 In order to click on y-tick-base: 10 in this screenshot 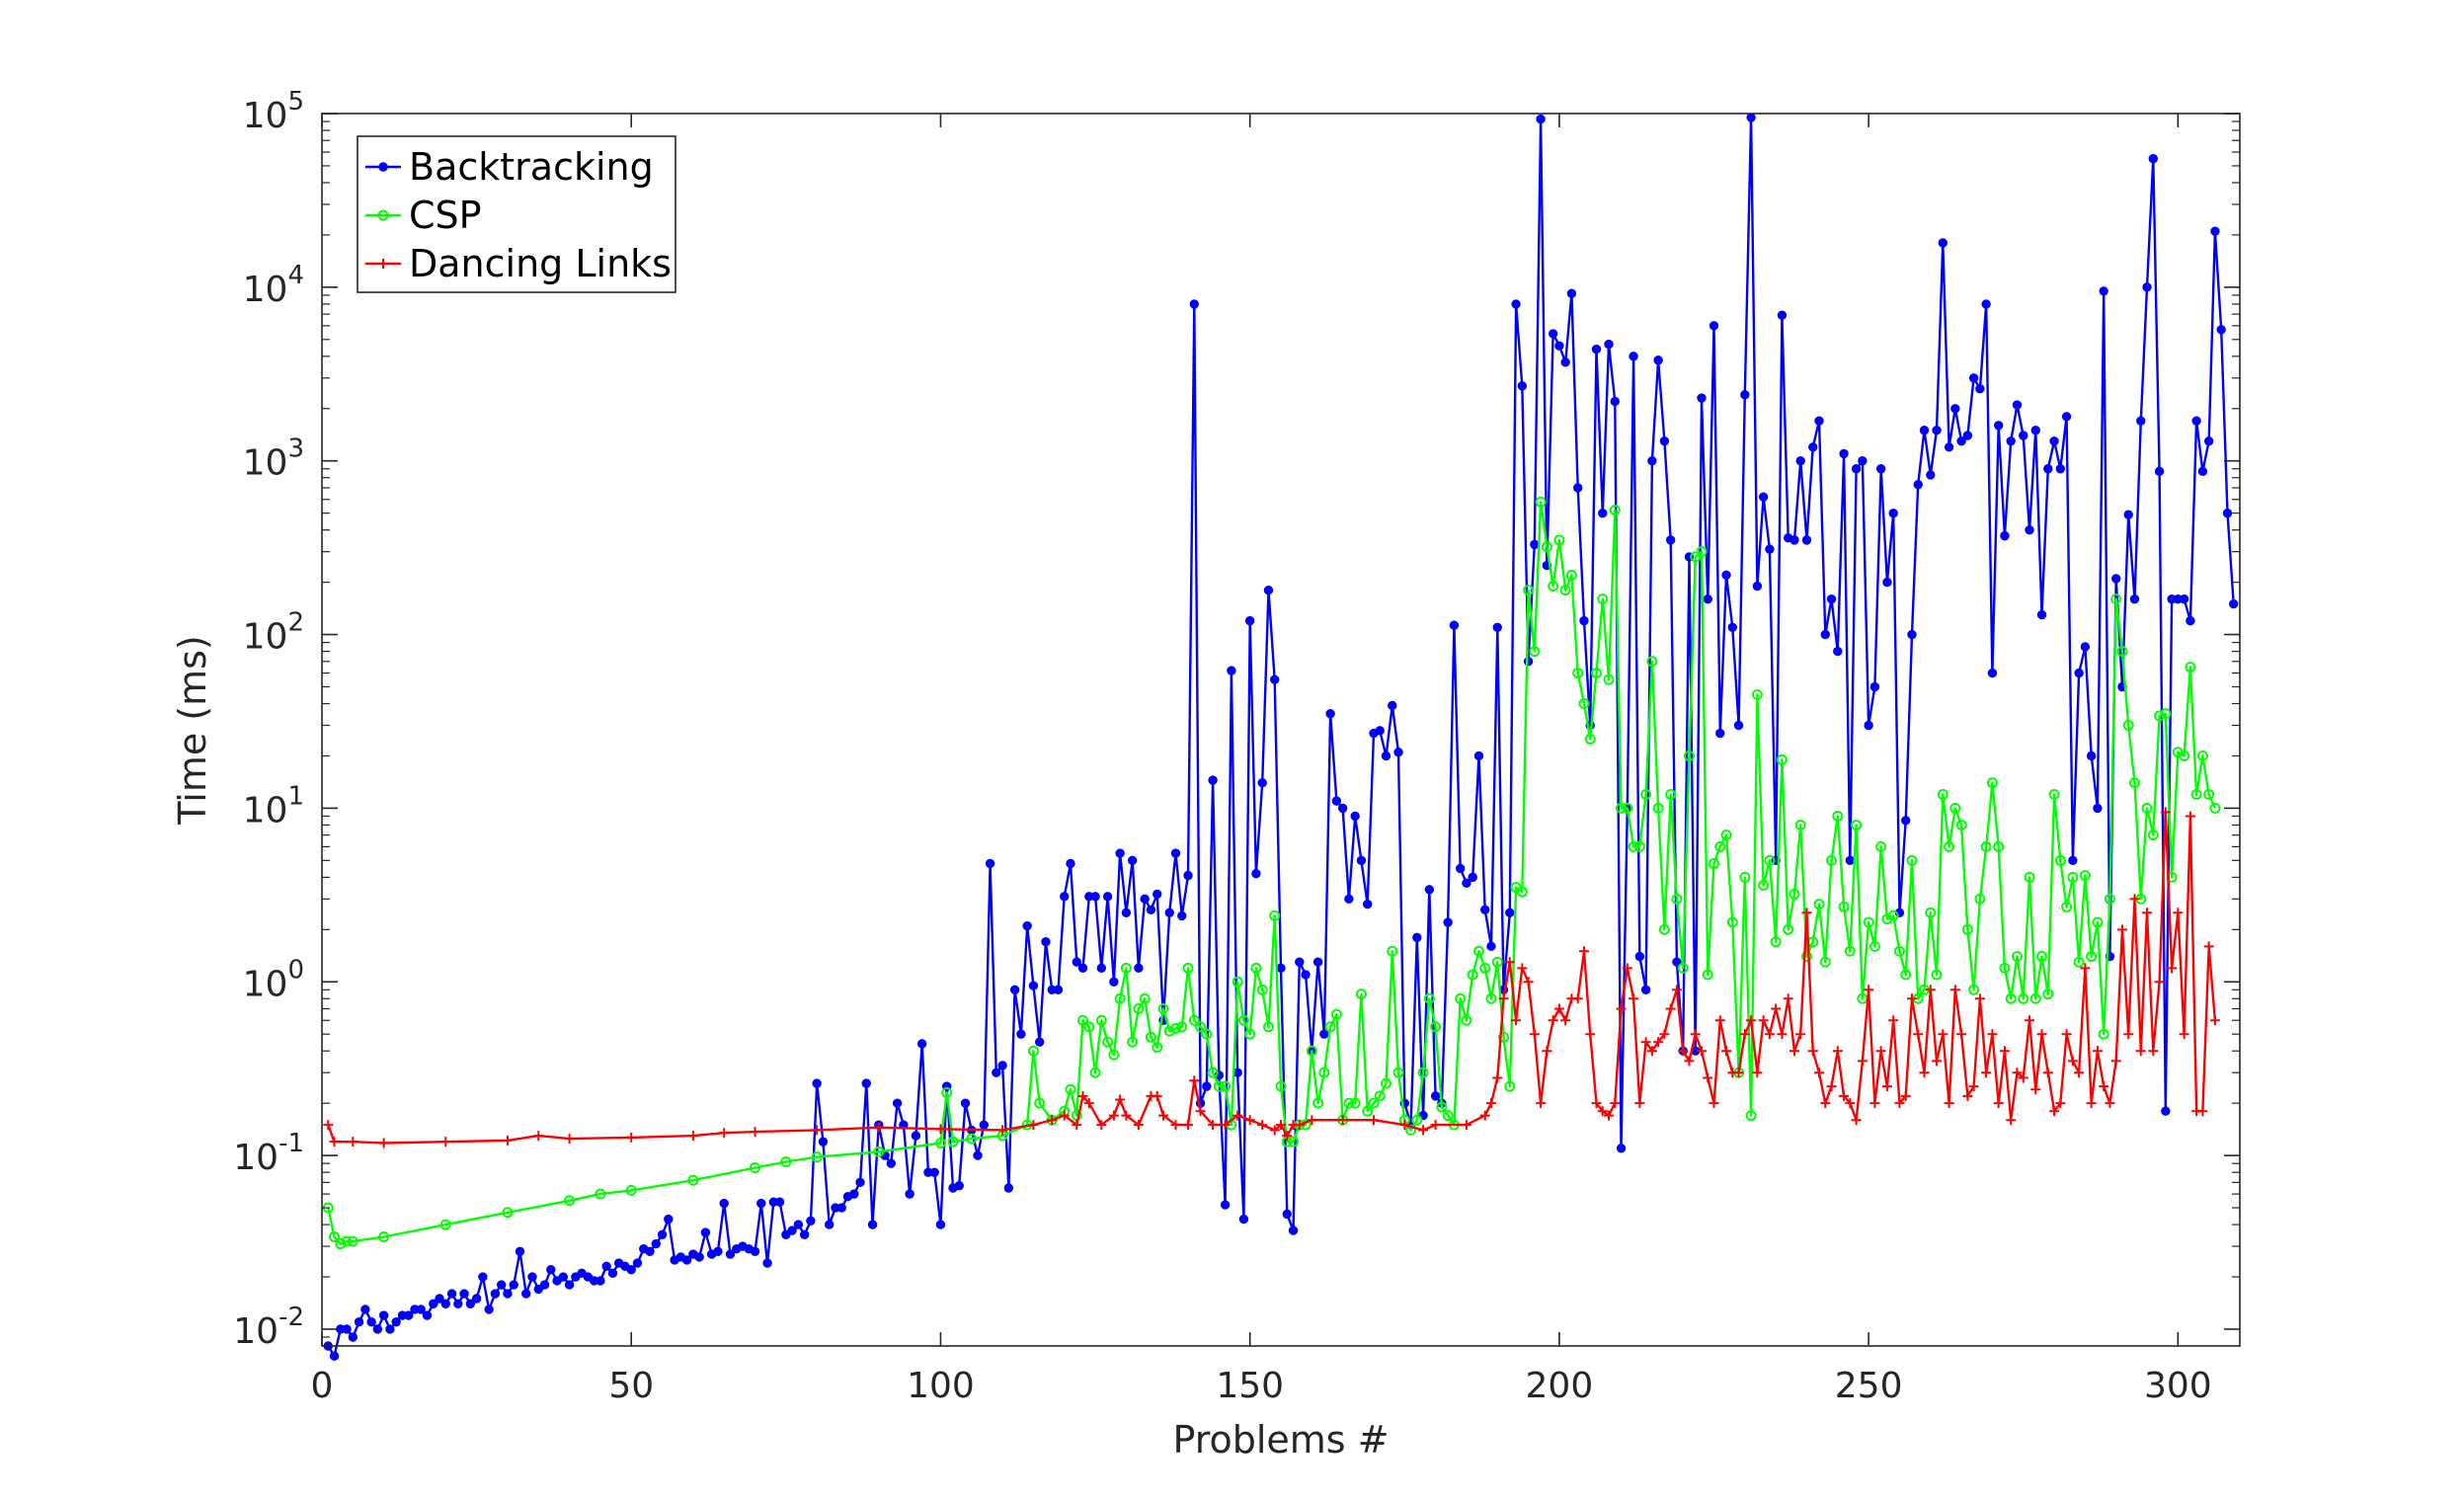, I will do `click(265, 290)`.